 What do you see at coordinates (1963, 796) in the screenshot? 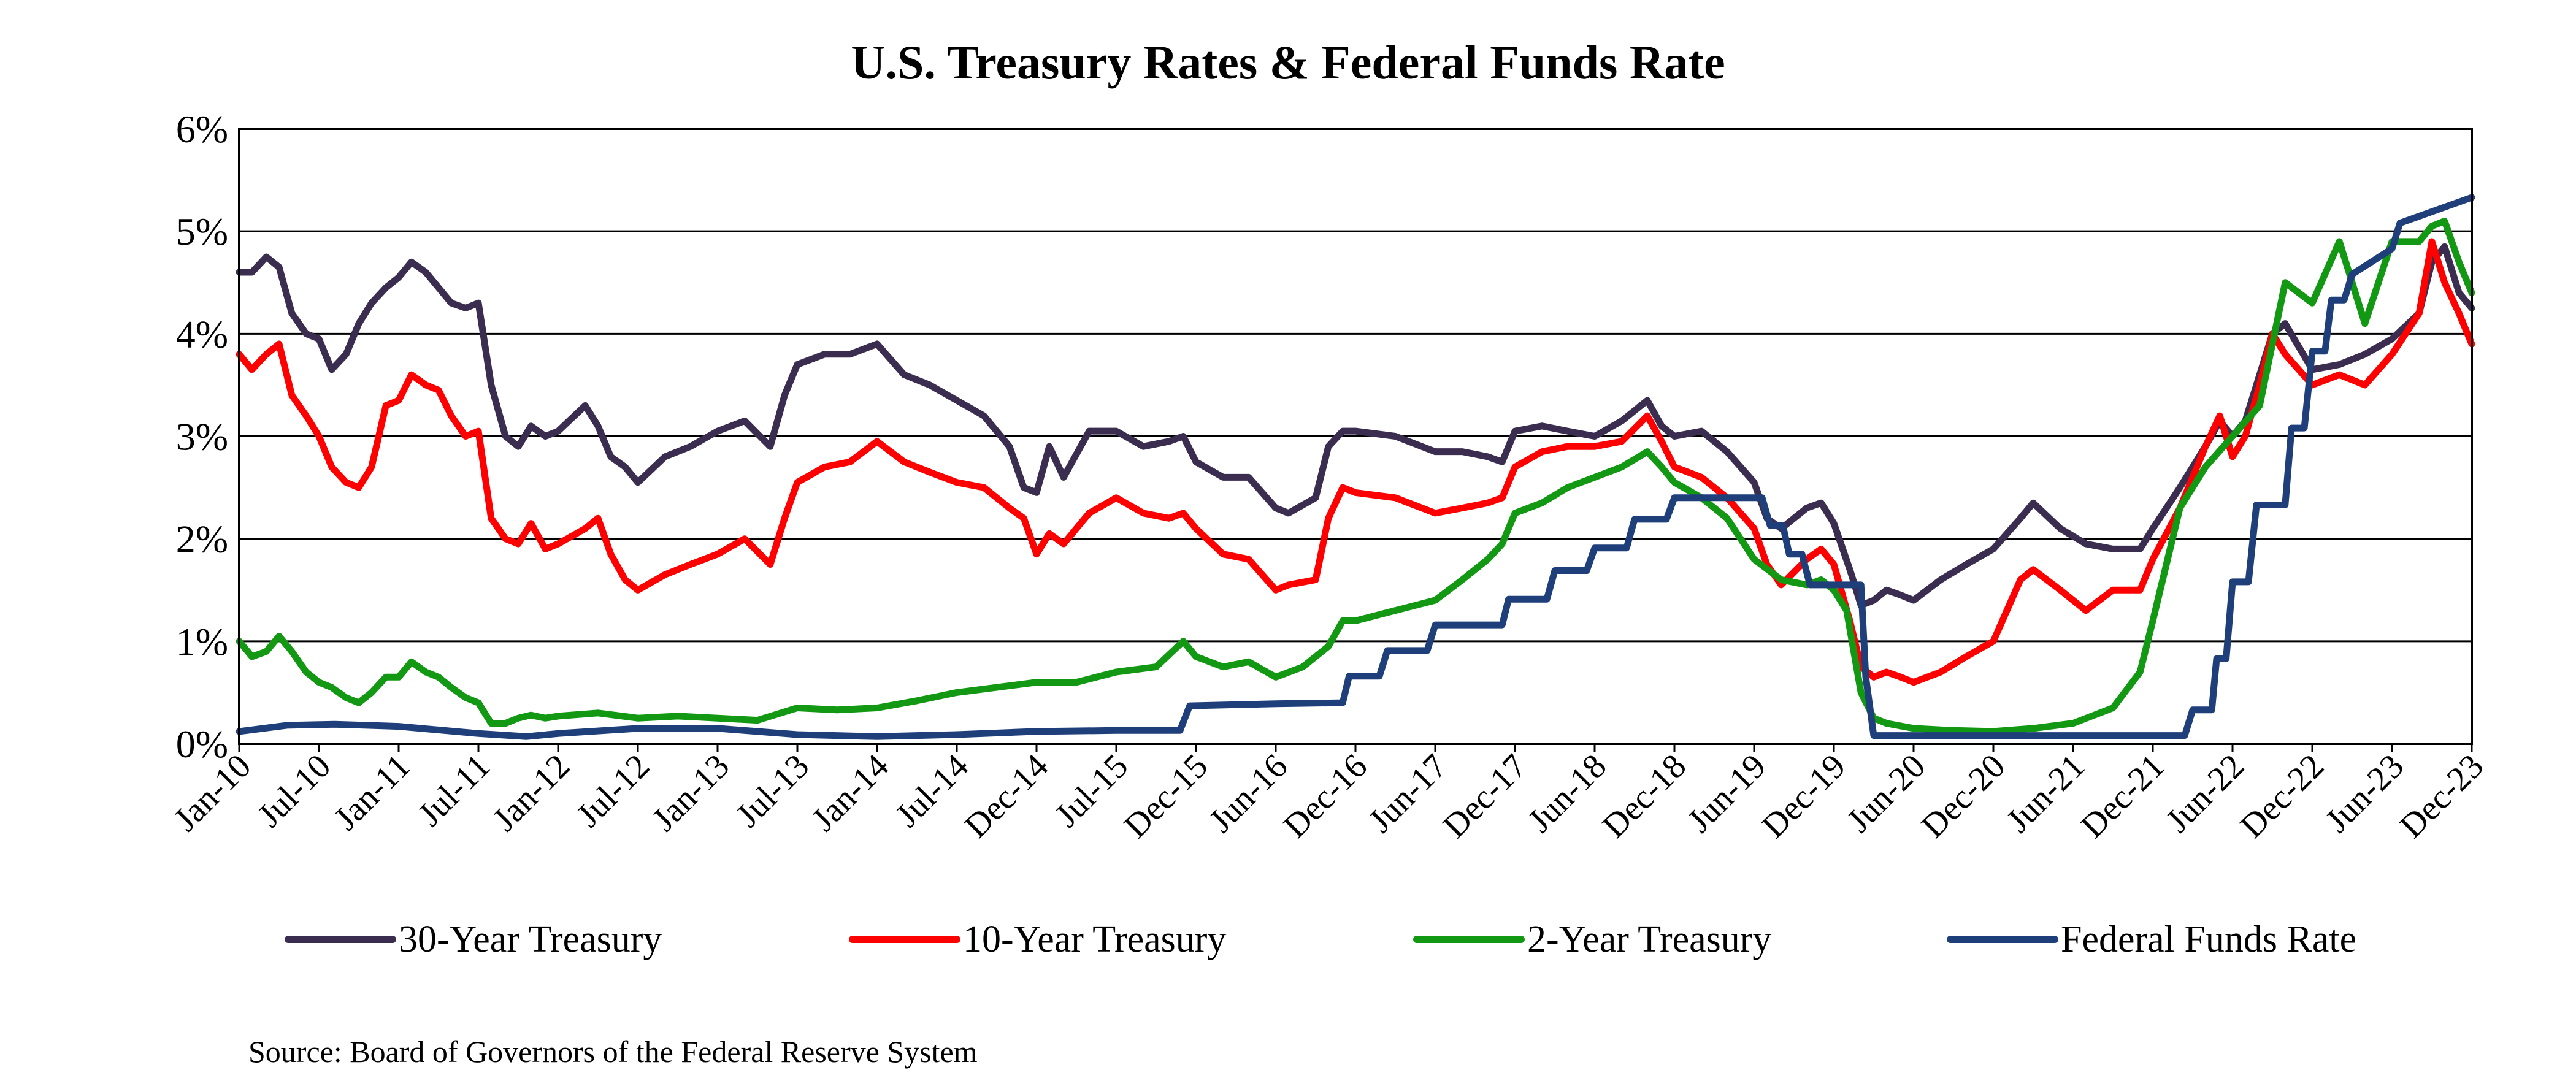
I see `x-tick-label: Dec-20` at bounding box center [1963, 796].